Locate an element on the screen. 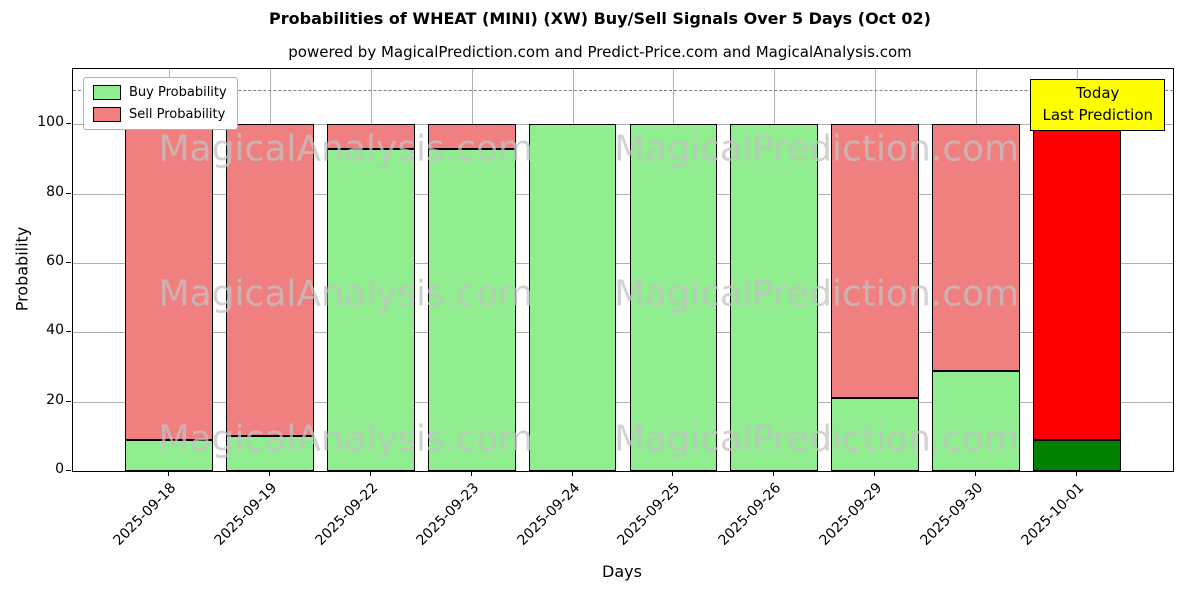 The width and height of the screenshot is (1200, 600). legend-item-buy: Buy Probability is located at coordinates (160, 92).